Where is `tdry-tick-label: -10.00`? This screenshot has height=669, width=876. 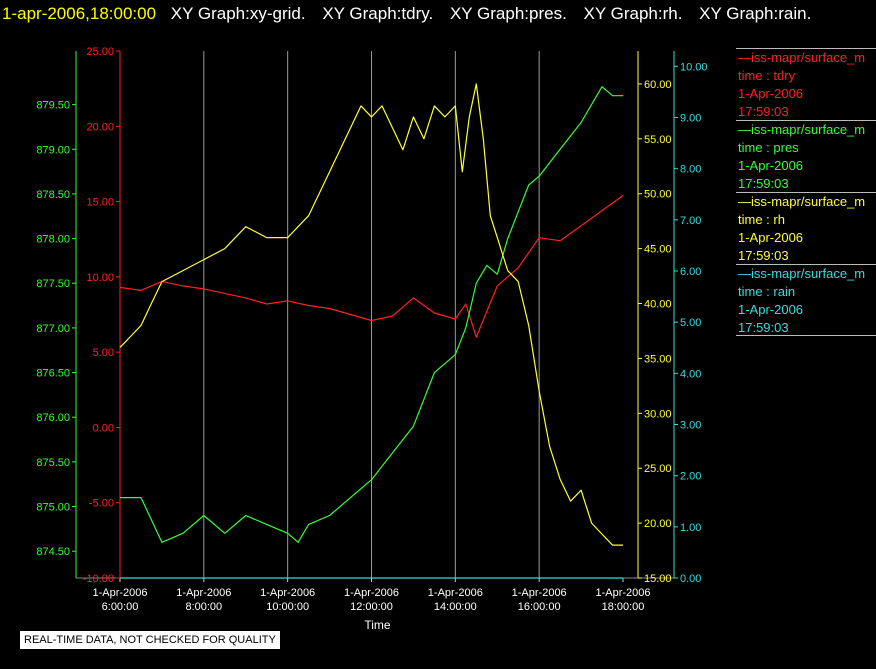
tdry-tick-label: -10.00 is located at coordinates (98, 579).